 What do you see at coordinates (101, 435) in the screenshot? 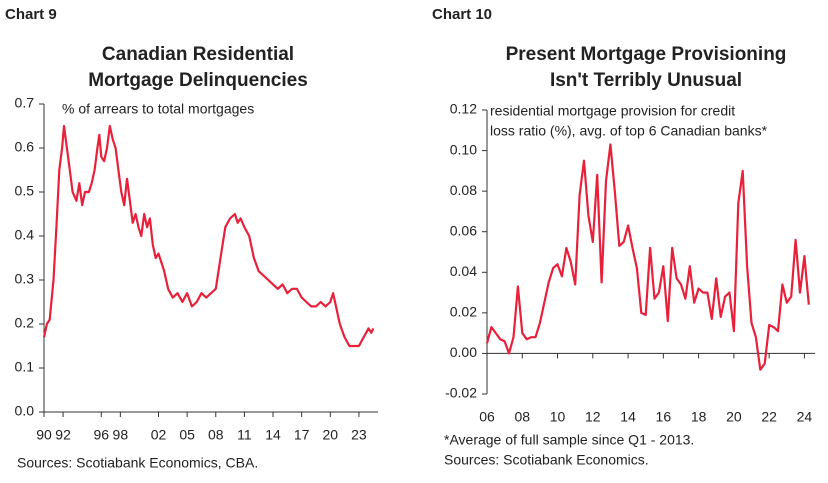
I see `x-tick-label: 96` at bounding box center [101, 435].